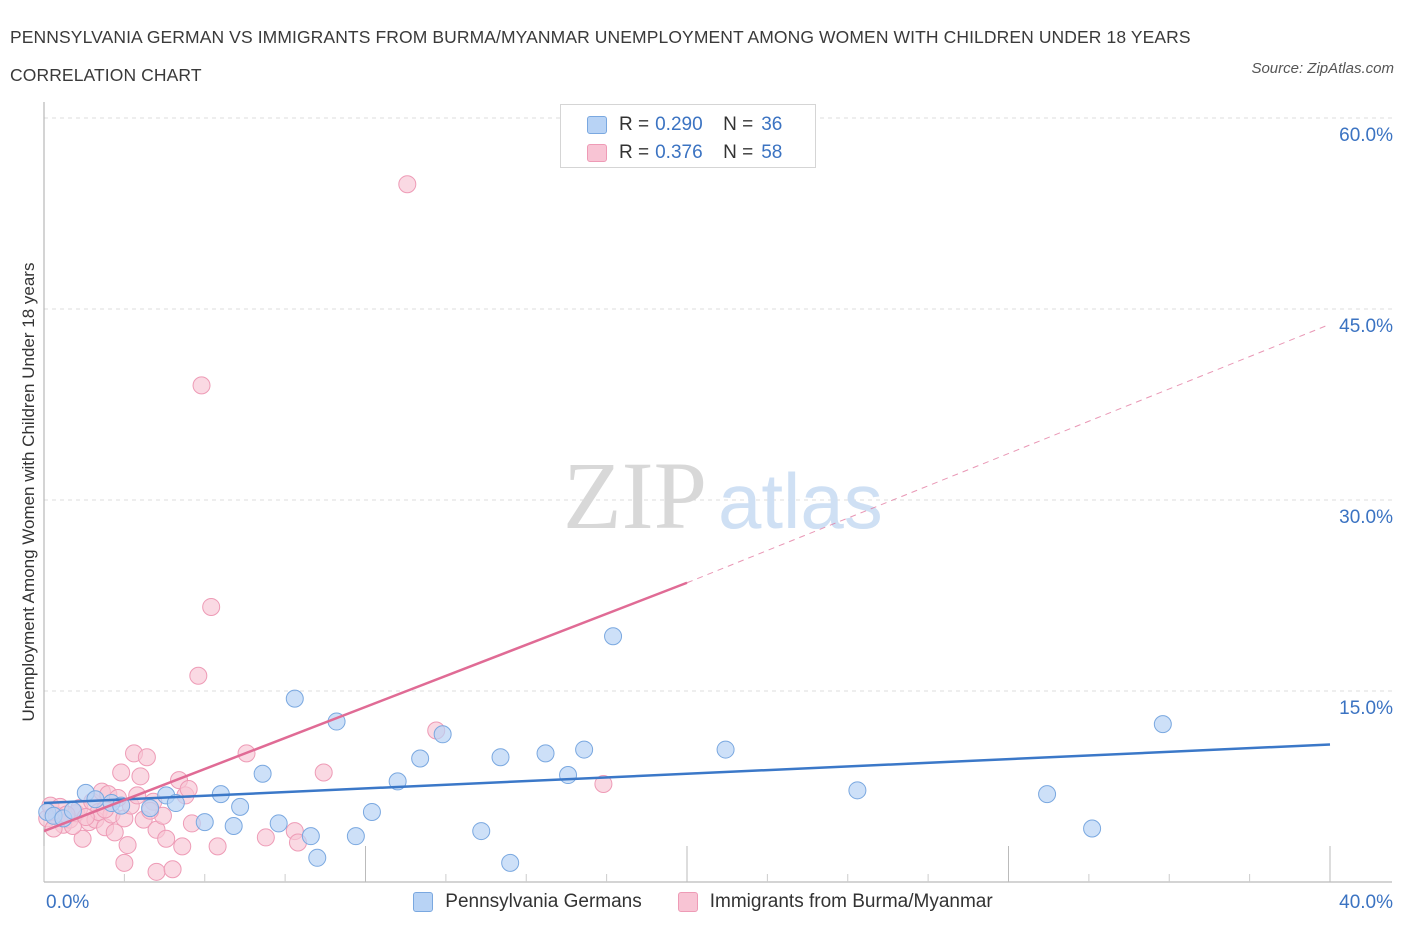 Image resolution: width=1406 pixels, height=930 pixels. I want to click on legend-row-blue: R = 0.290 N = 36, so click(684, 125).